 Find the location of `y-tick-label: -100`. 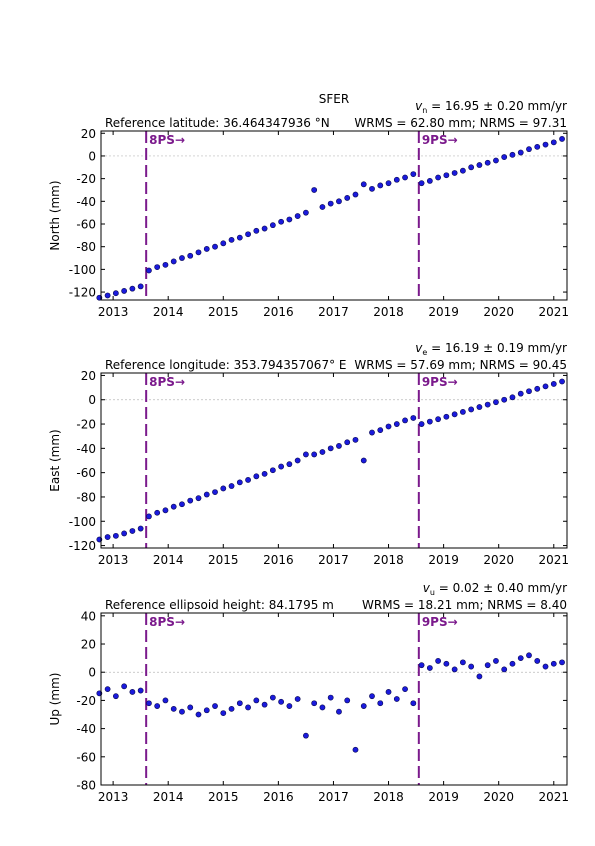

y-tick-label: -100 is located at coordinates (82, 522).